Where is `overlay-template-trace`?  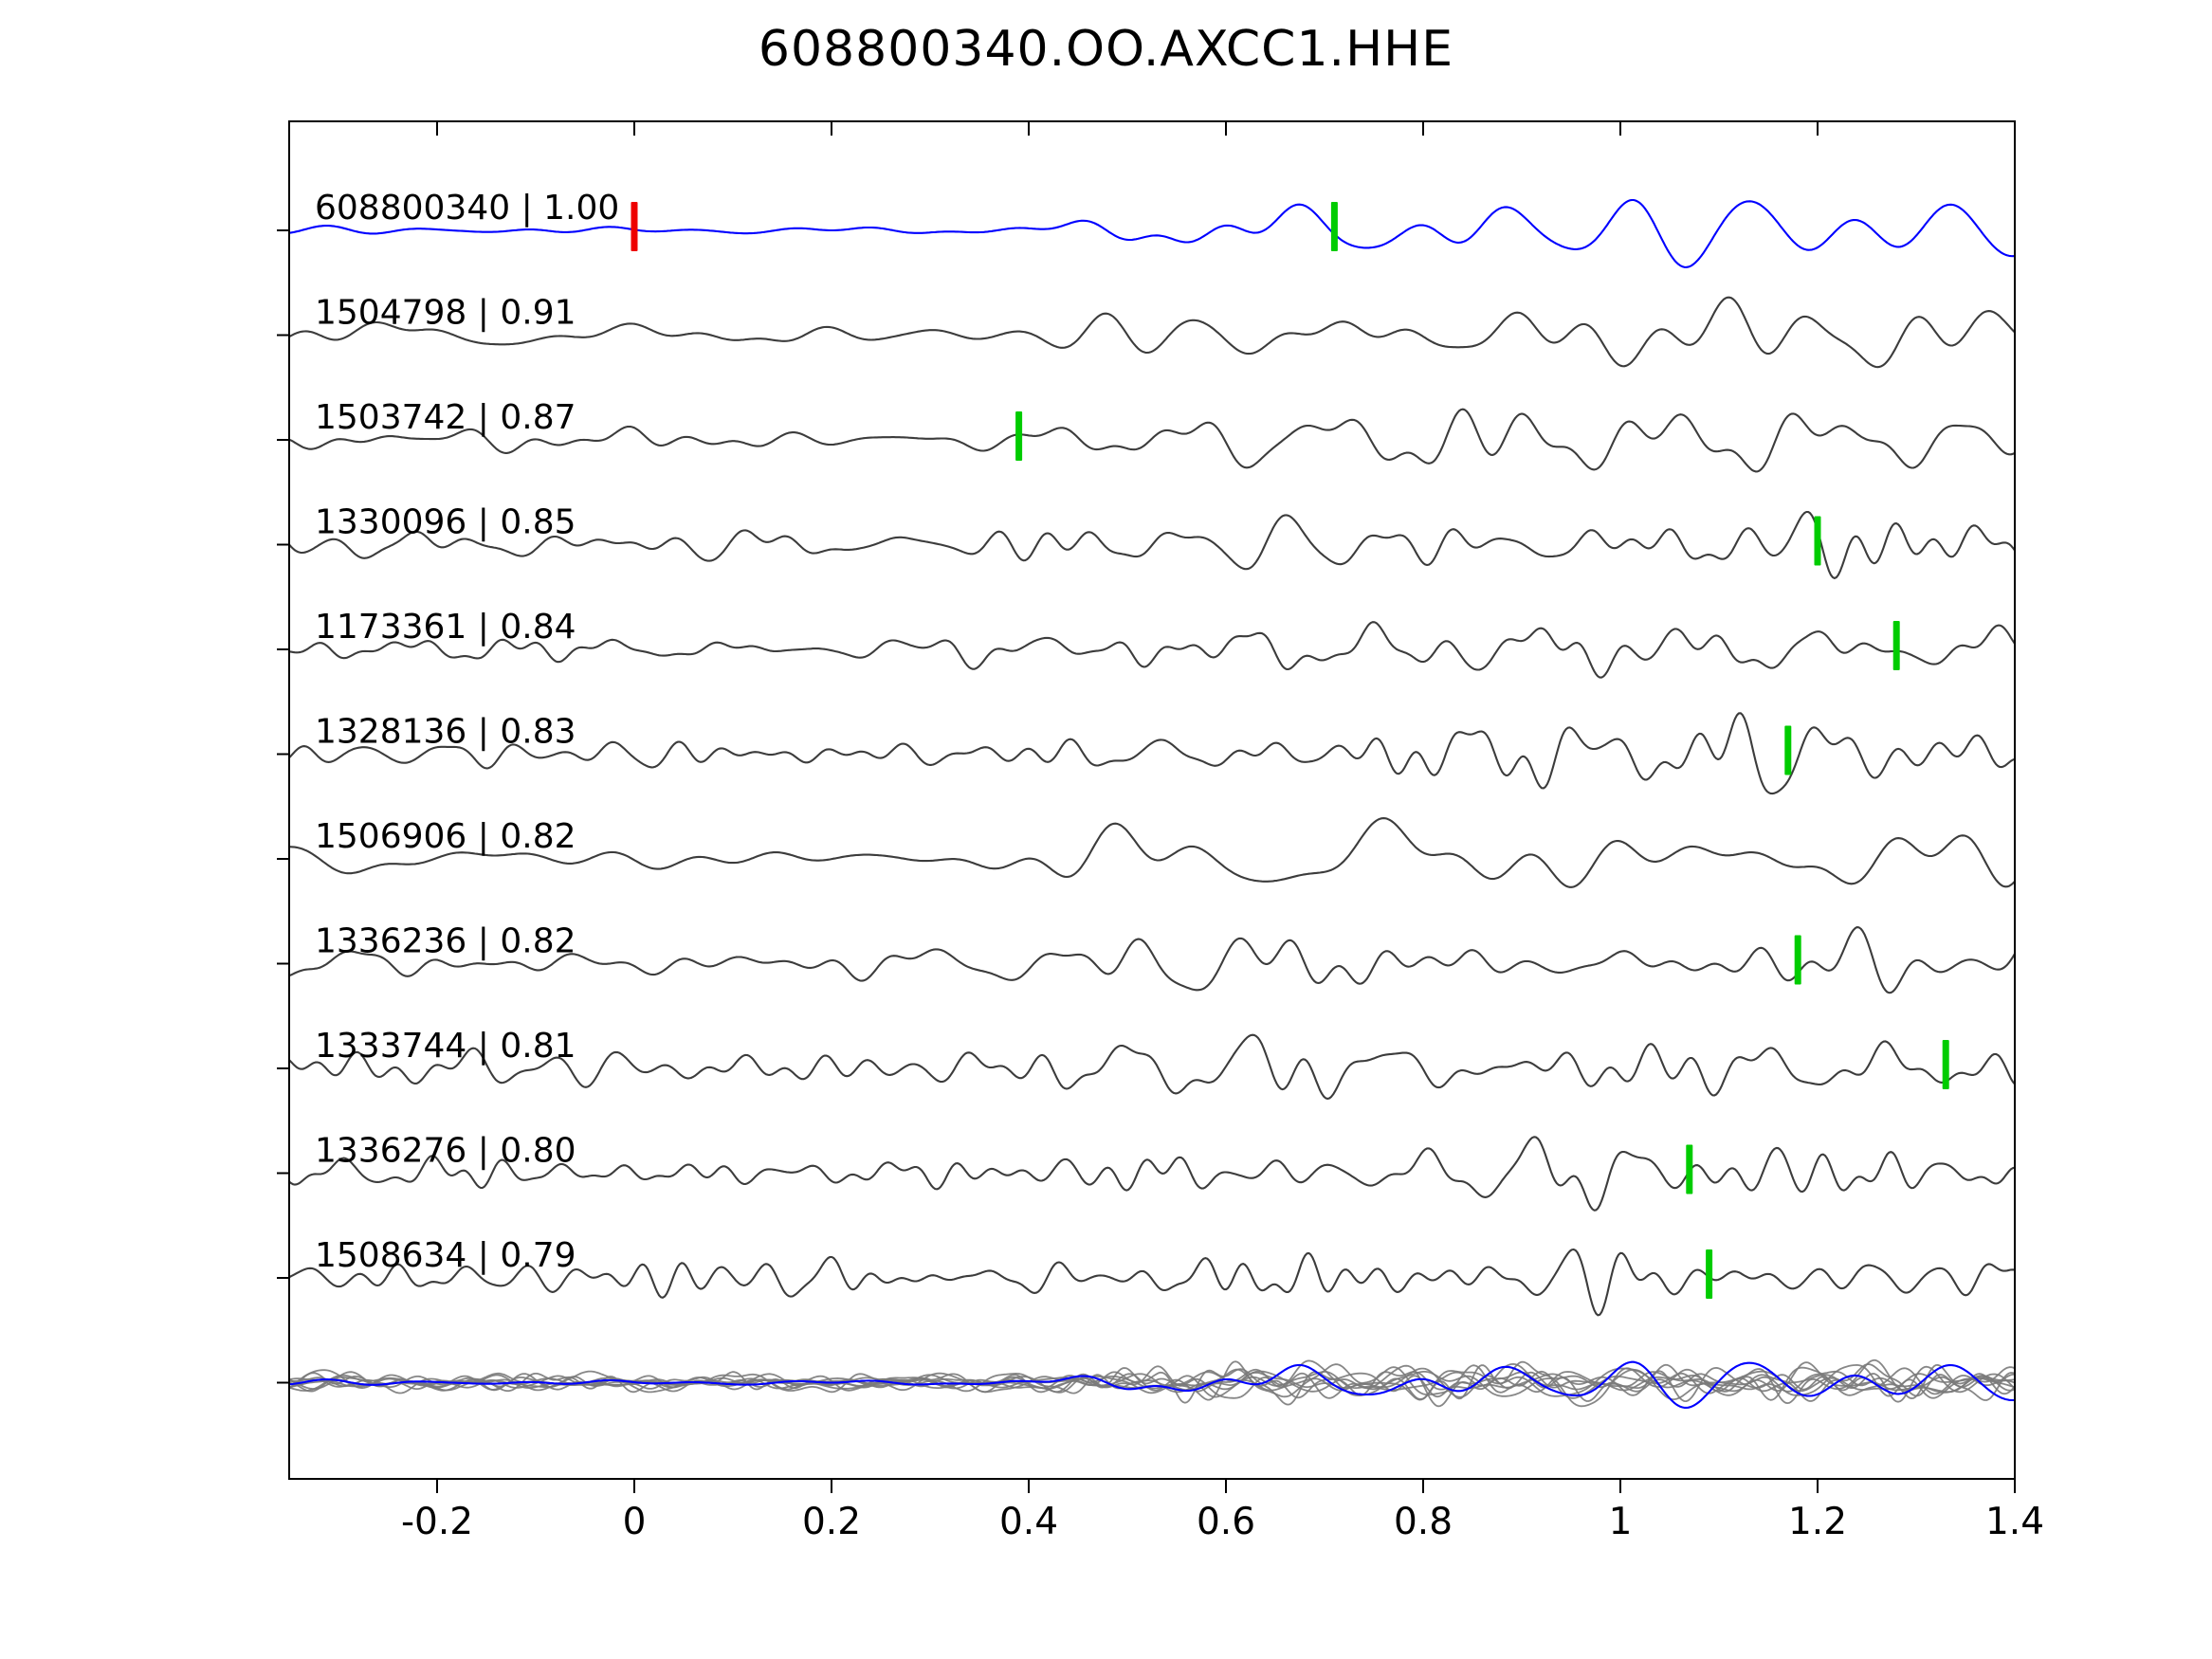 overlay-template-trace is located at coordinates (1152, 1384).